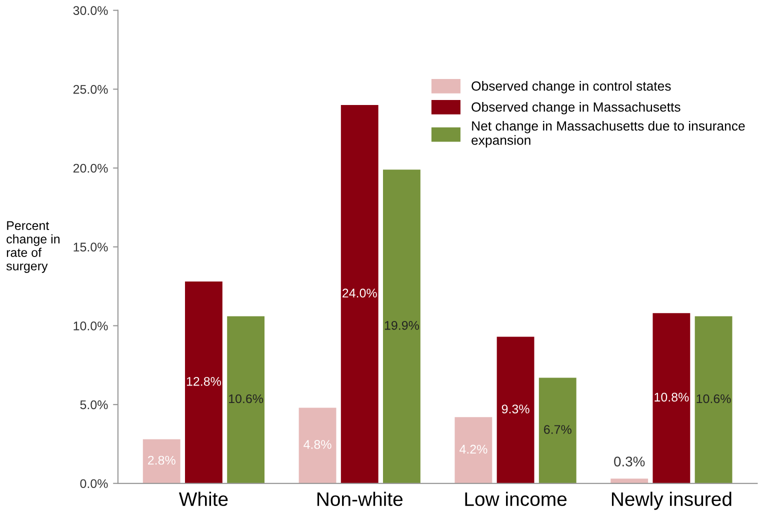  I want to click on x-tick-label: Low income, so click(516, 499).